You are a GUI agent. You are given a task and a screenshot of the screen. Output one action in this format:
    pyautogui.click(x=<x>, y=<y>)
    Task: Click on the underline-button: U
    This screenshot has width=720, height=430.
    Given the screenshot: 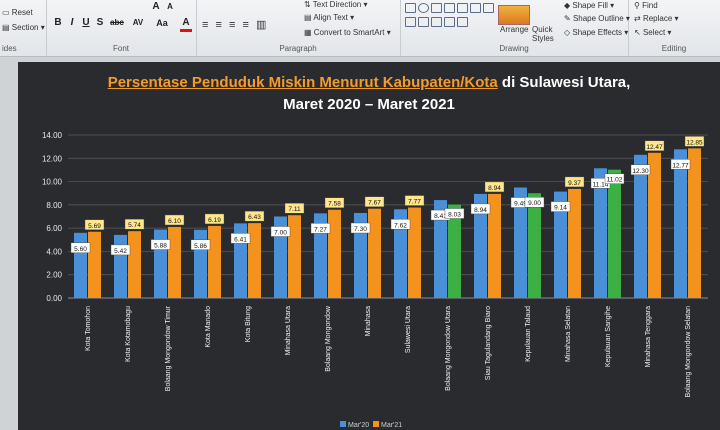 What is the action you would take?
    pyautogui.click(x=86, y=22)
    